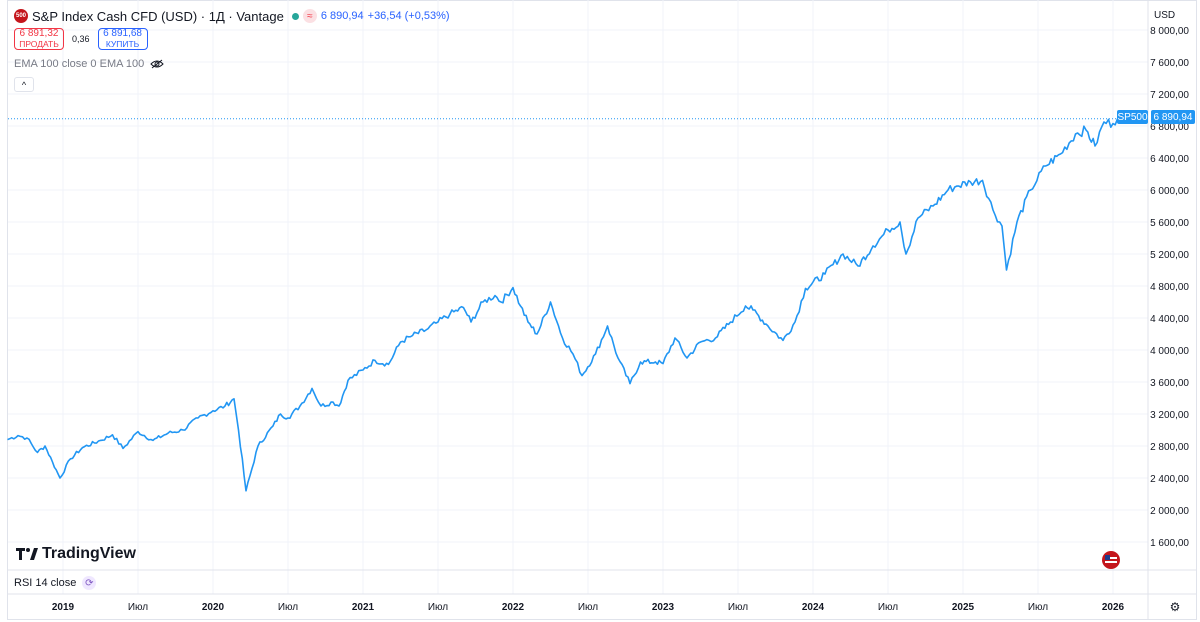 This screenshot has width=1200, height=622. I want to click on x-tick-label: 2020, so click(213, 607).